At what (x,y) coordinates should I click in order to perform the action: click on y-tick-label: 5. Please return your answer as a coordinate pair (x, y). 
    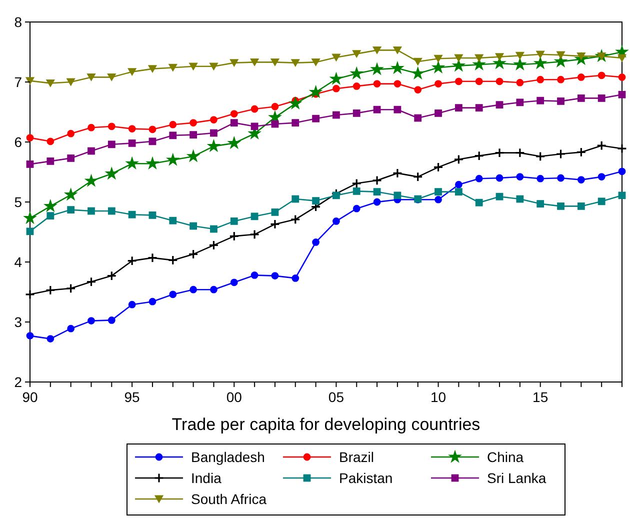
    Looking at the image, I should click on (18, 202).